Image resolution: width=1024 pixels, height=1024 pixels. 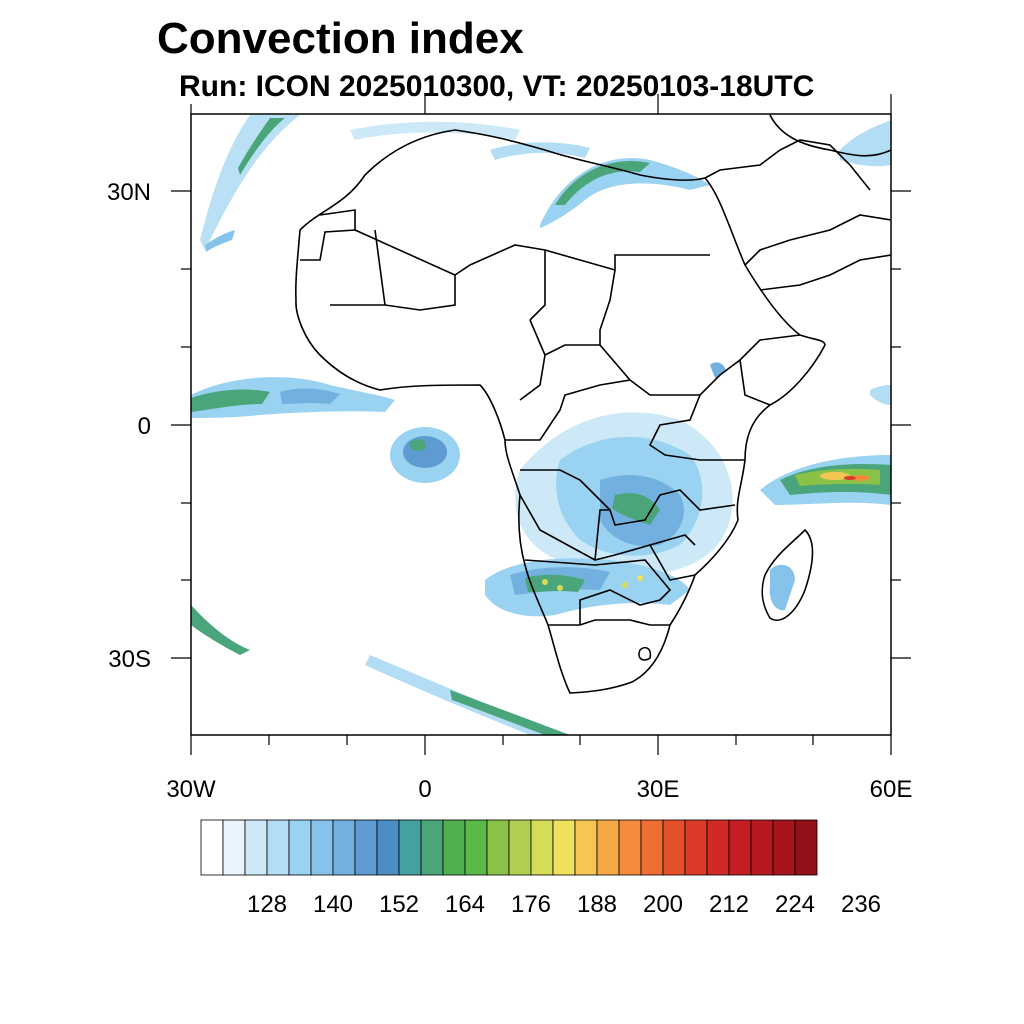 What do you see at coordinates (144, 426) in the screenshot?
I see `lat-label-0: 0` at bounding box center [144, 426].